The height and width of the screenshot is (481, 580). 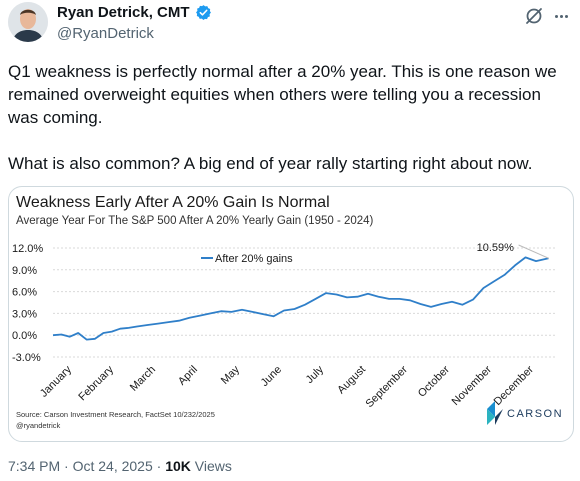 What do you see at coordinates (188, 376) in the screenshot?
I see `x-tick-label: April` at bounding box center [188, 376].